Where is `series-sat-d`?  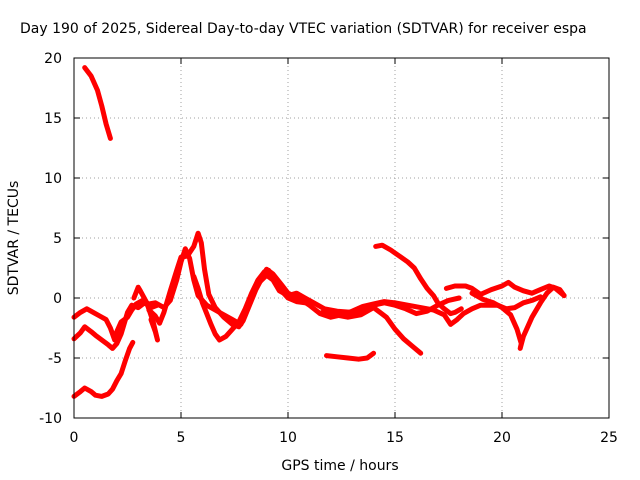
series-sat-d is located at coordinates (266, 294).